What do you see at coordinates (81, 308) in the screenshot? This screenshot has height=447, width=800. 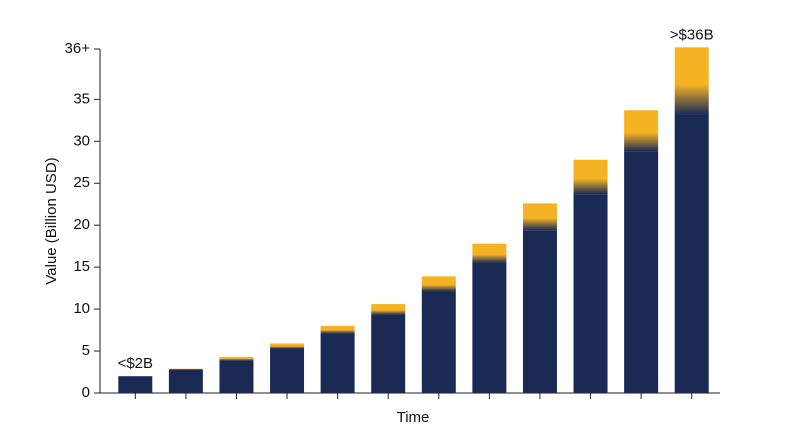 I see `y-tick-label: 10` at bounding box center [81, 308].